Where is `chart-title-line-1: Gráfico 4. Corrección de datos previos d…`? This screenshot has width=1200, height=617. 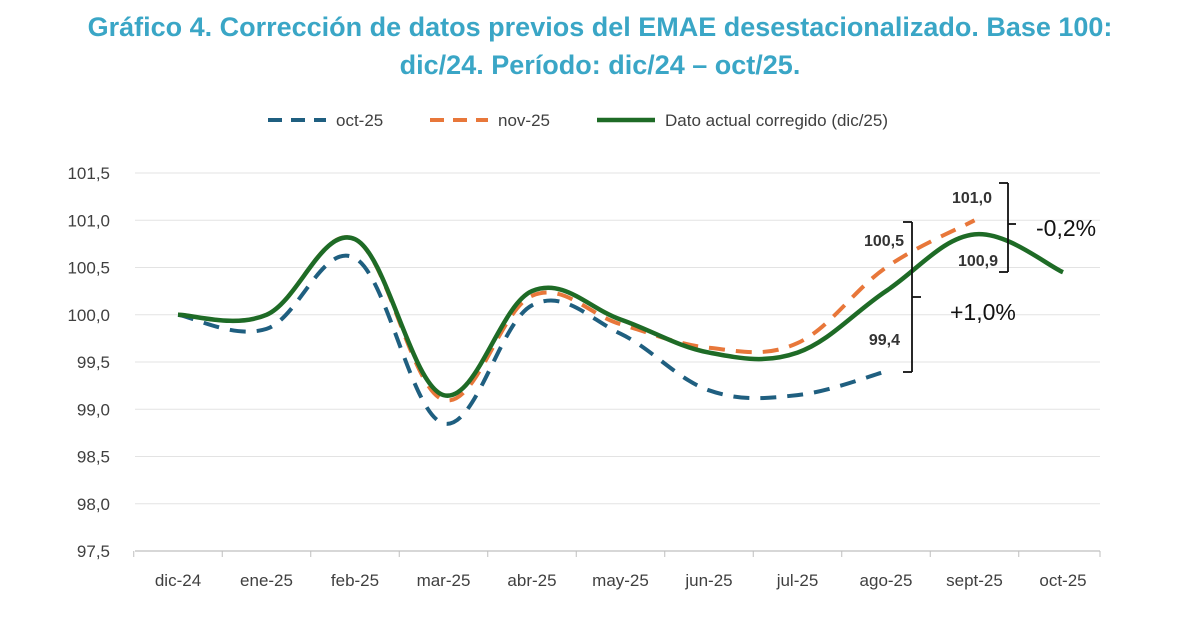
chart-title-line-1: Gráfico 4. Corrección de datos previos d… is located at coordinates (600, 27).